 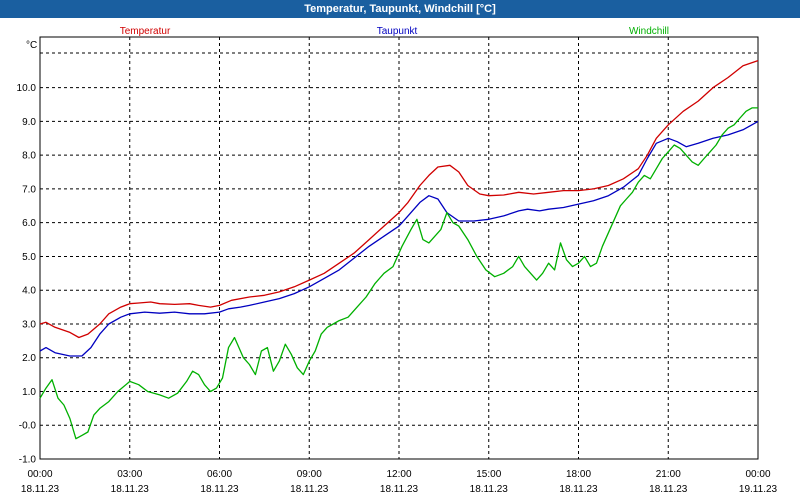 What do you see at coordinates (668, 474) in the screenshot?
I see `x-tick-time-label: 21:00` at bounding box center [668, 474].